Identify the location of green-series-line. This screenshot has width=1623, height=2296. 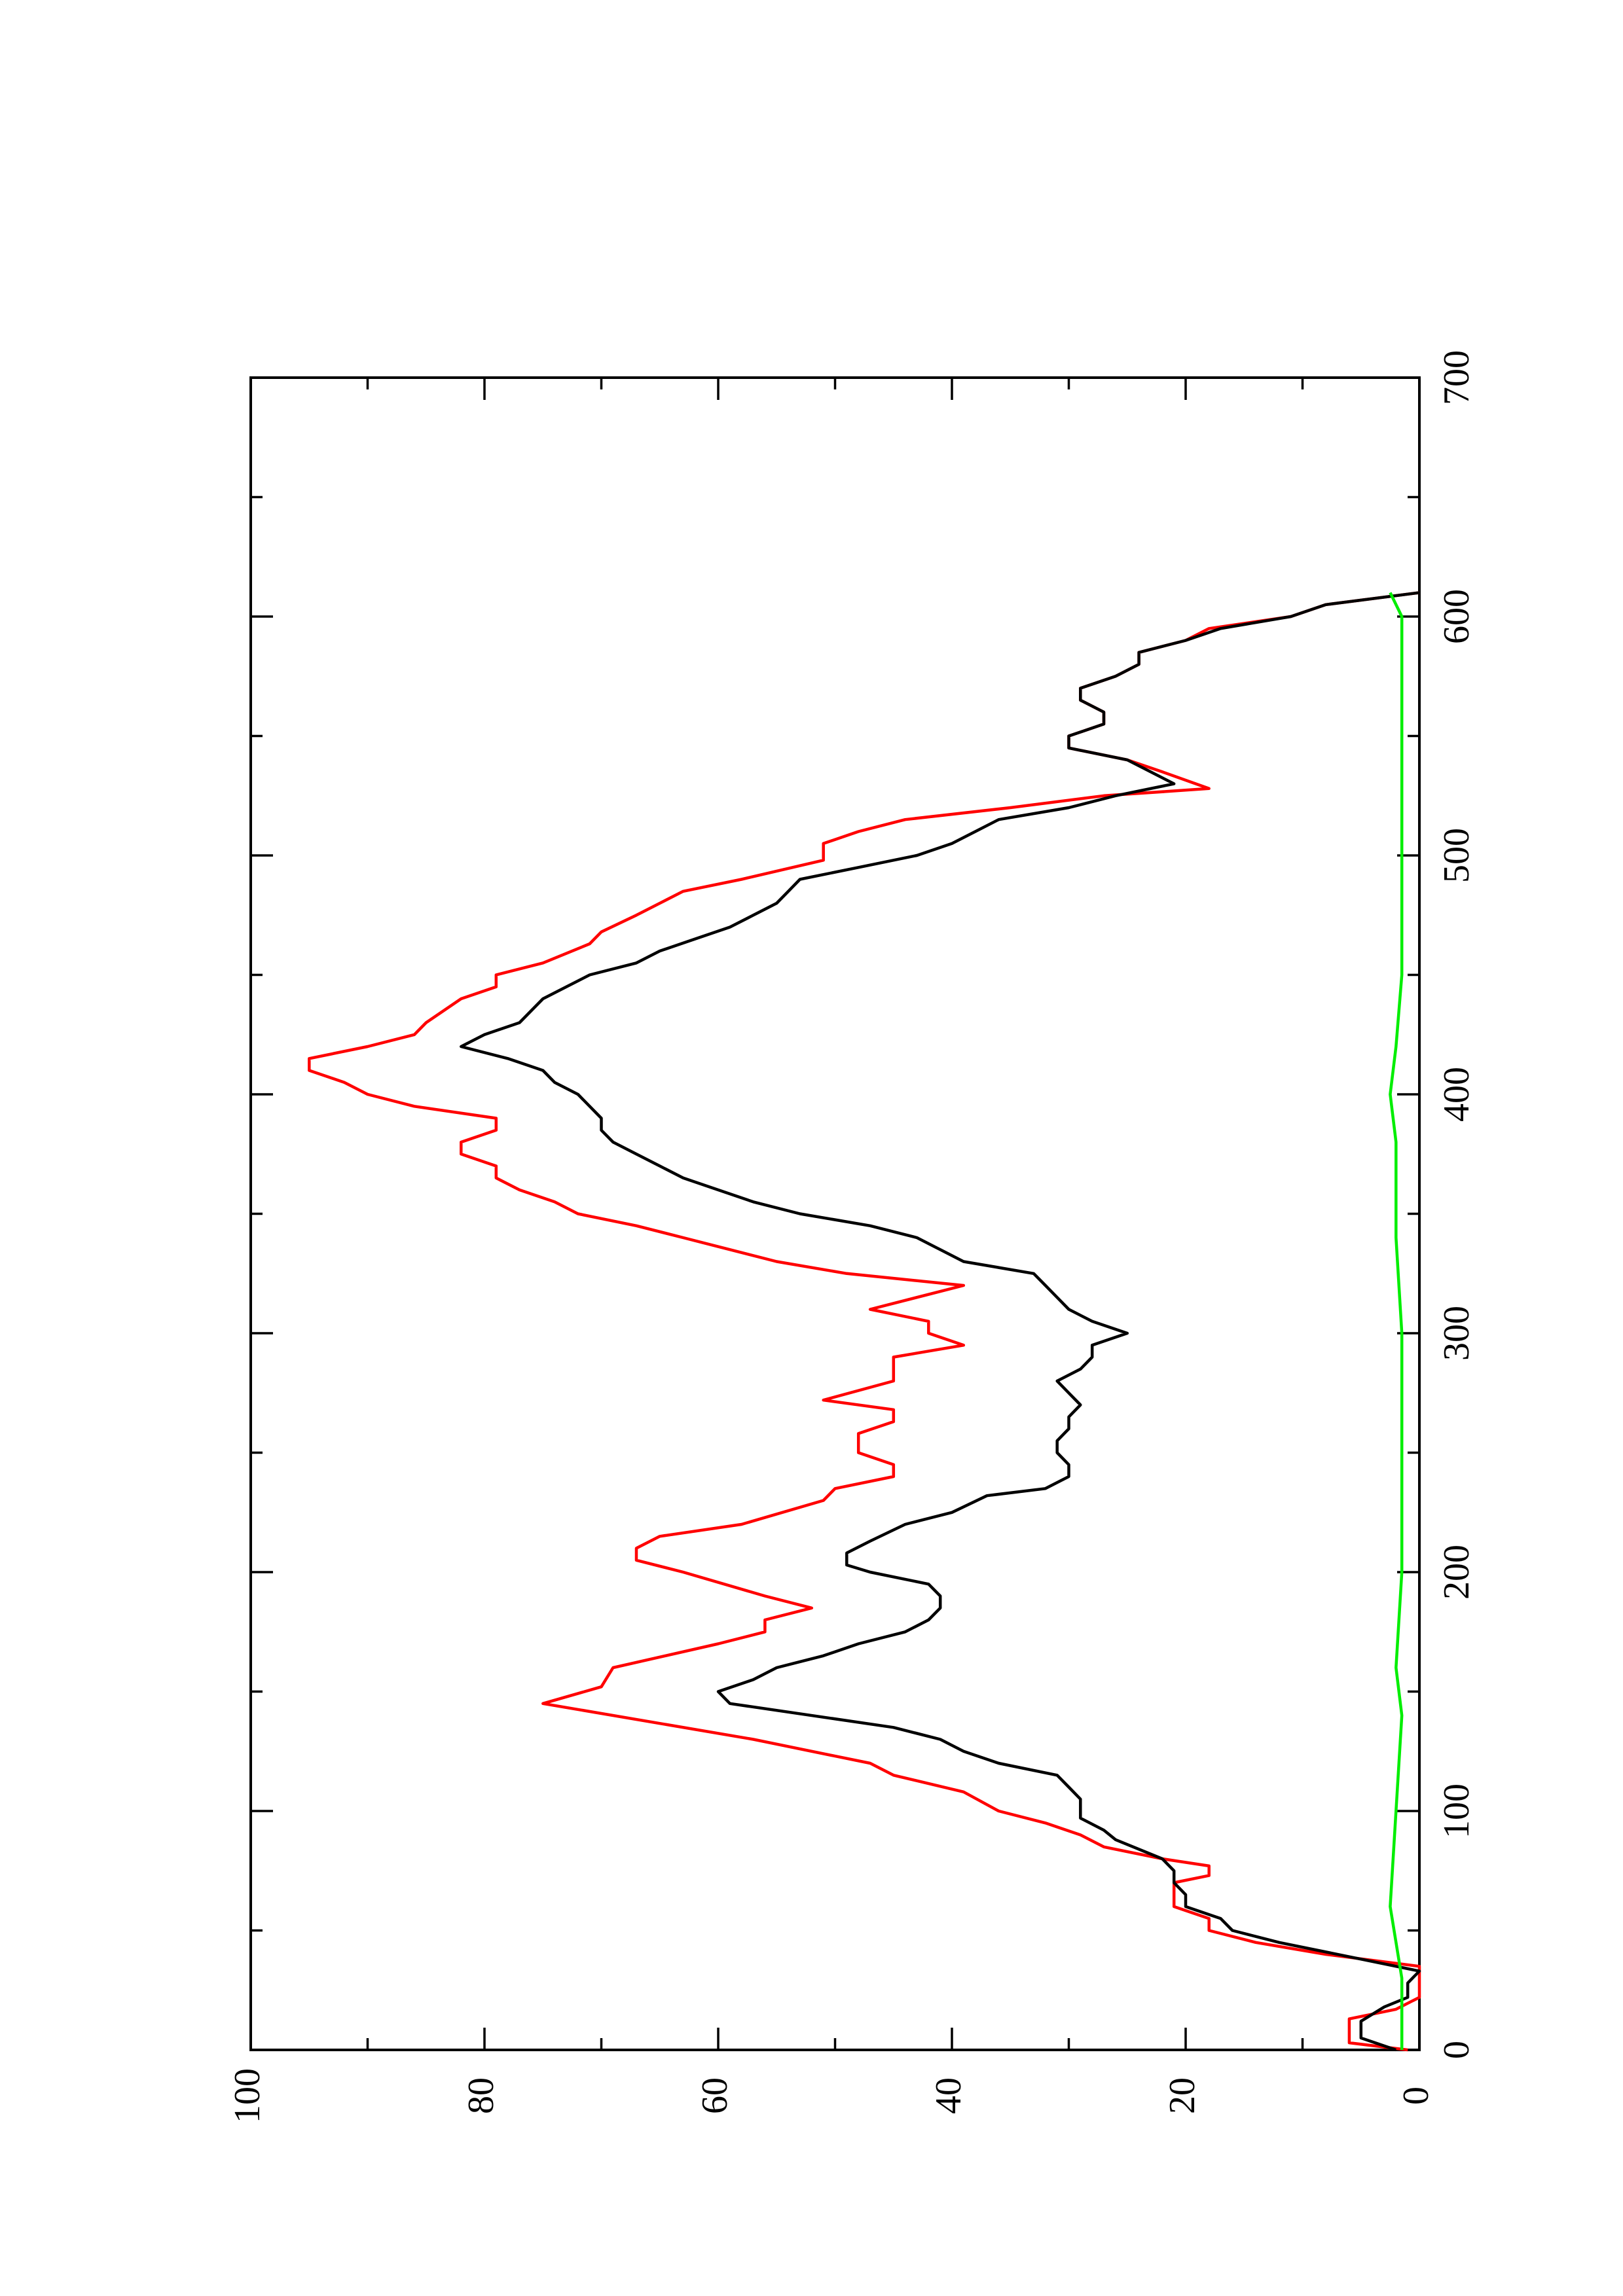
(1396, 1321).